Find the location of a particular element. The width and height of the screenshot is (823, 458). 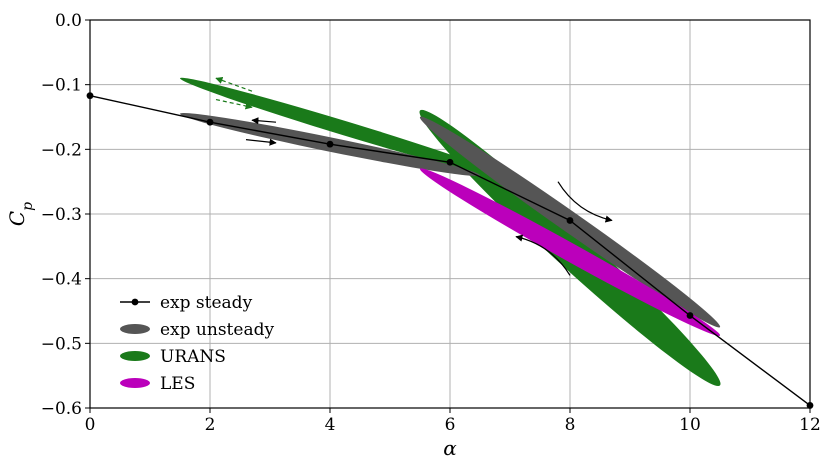

y-tick-label: −0.4 is located at coordinates (61, 280).